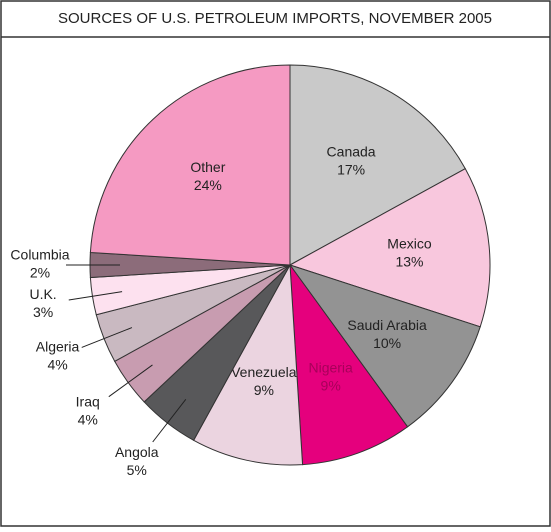 This screenshot has height=532, width=551. I want to click on slice-value-label: 3%, so click(43, 312).